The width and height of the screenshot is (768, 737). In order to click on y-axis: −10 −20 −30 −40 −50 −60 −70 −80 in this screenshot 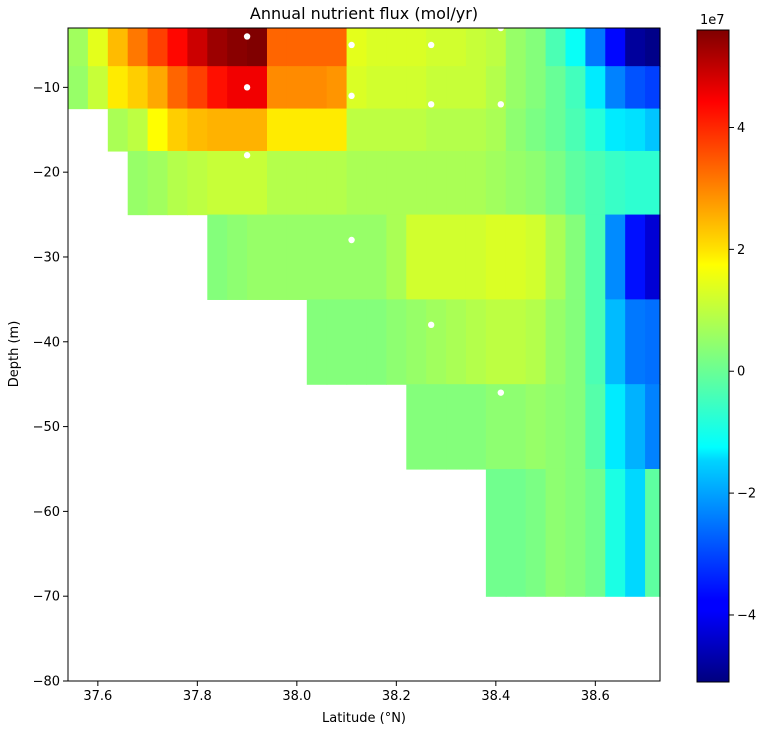, I will do `click(50, 385)`.